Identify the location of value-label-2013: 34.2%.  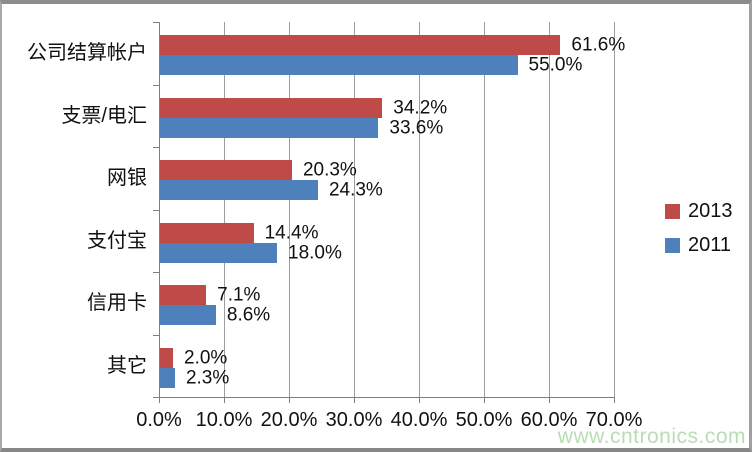
(420, 107).